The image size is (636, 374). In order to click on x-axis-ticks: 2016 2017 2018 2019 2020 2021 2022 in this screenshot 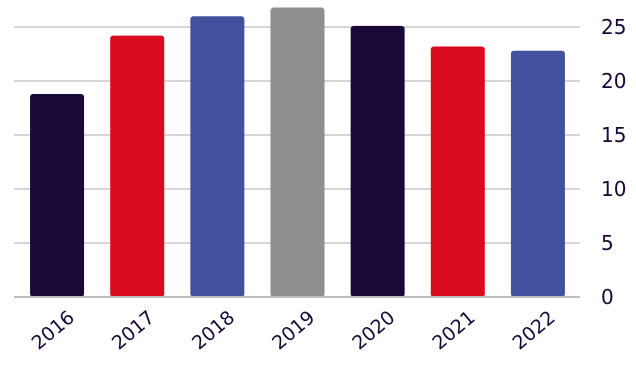, I will do `click(294, 330)`.